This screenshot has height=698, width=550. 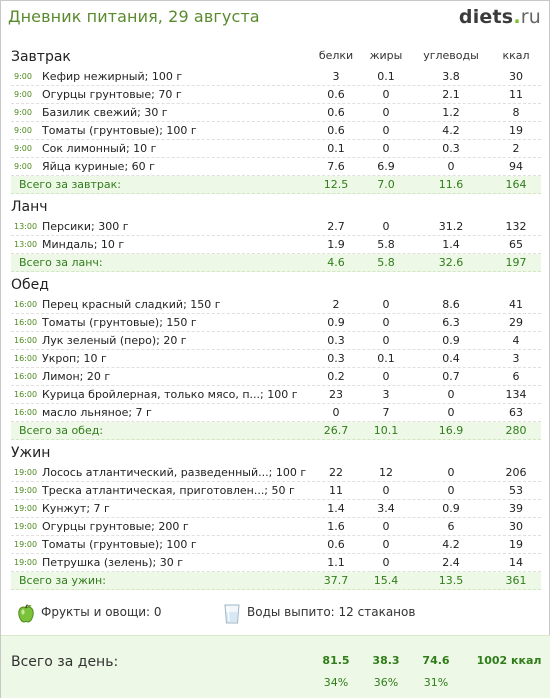 What do you see at coordinates (276, 527) in the screenshot?
I see `food-row: 19:00 Огурцы грунтовые; 200 г 1.6 0 6 30` at bounding box center [276, 527].